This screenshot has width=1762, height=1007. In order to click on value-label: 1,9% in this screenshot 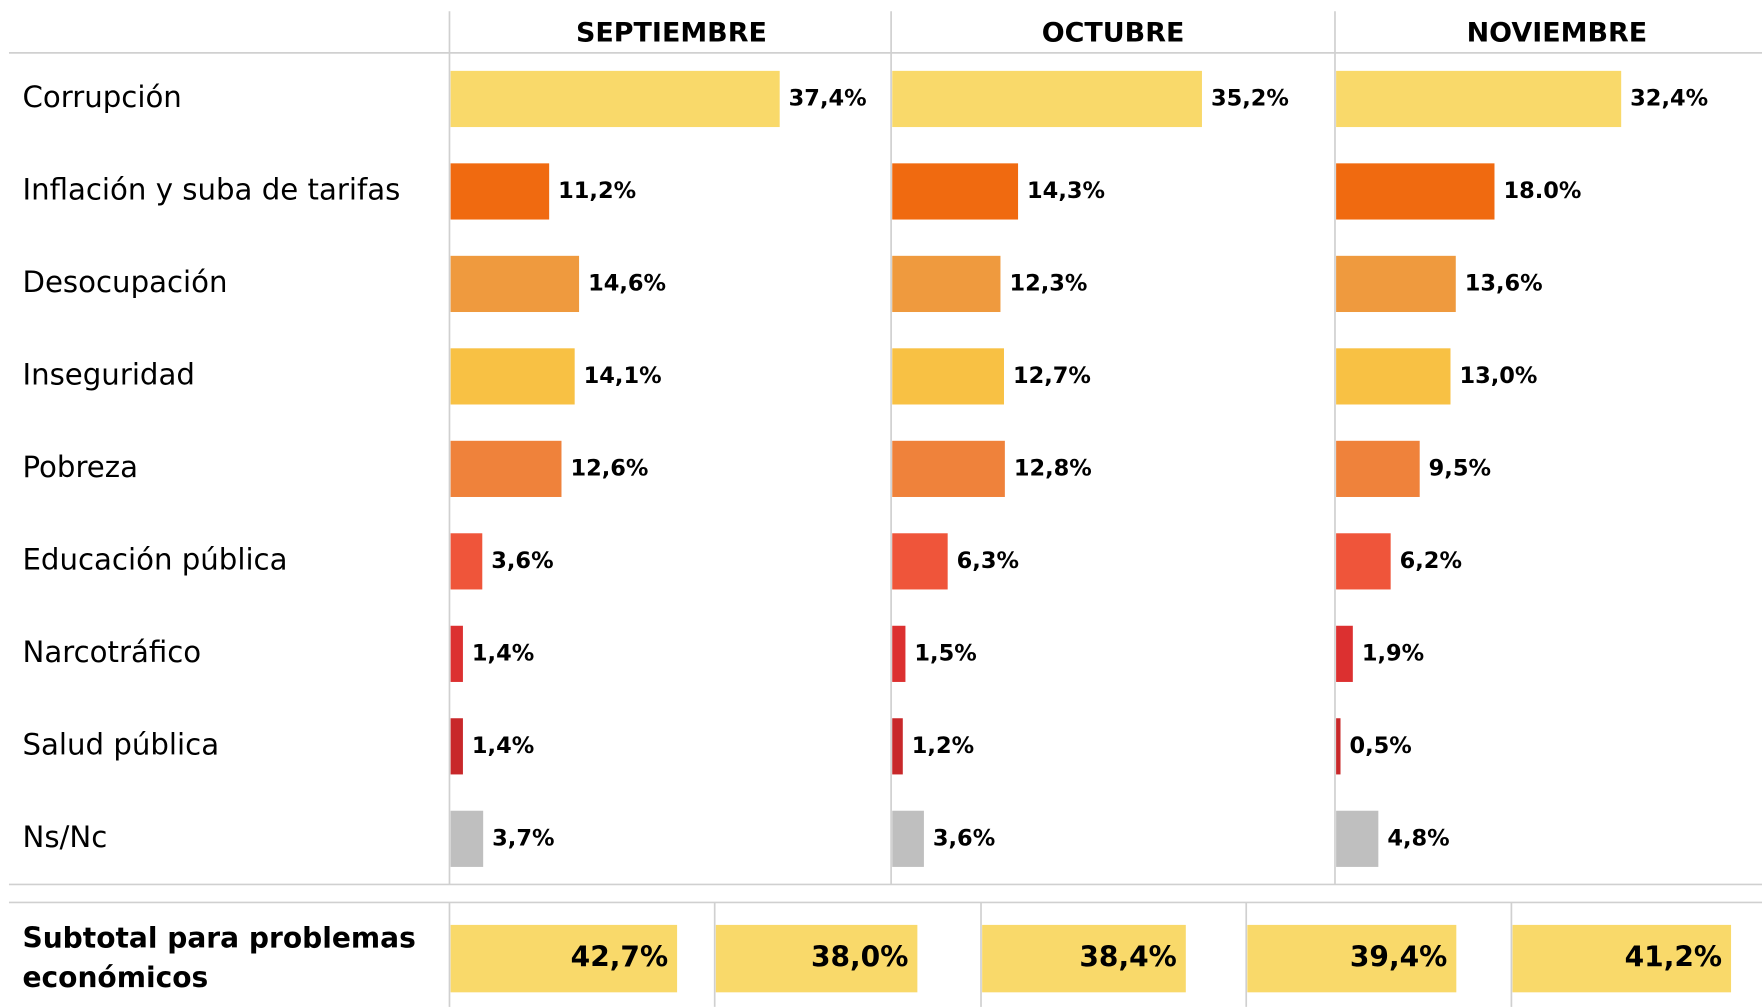, I will do `click(1393, 653)`.